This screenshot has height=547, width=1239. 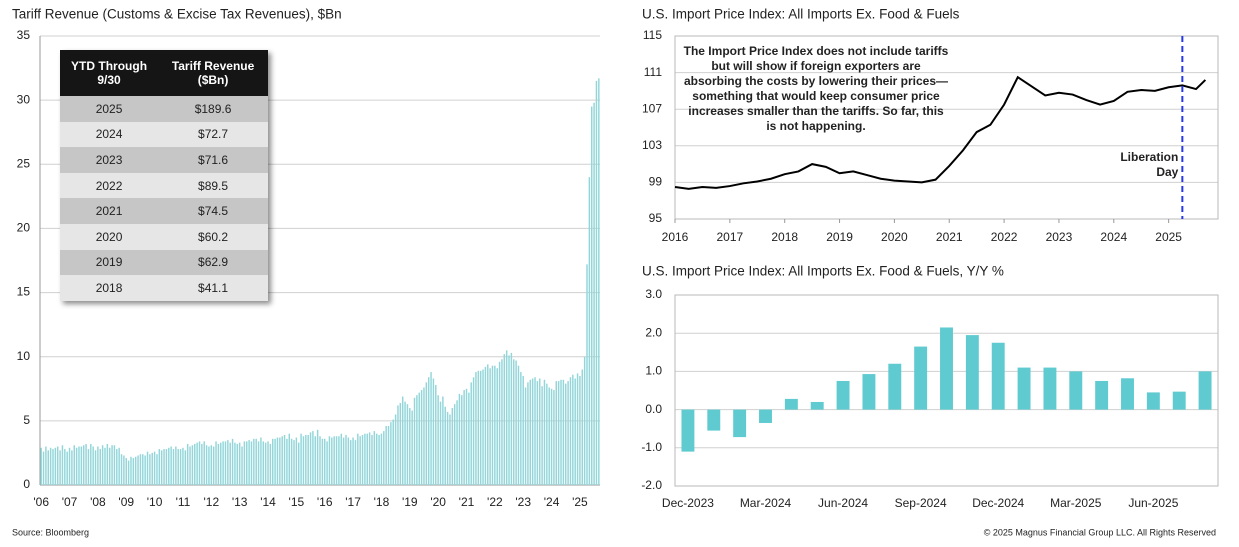 What do you see at coordinates (651, 485) in the screenshot?
I see `y-tick-label: -2.0` at bounding box center [651, 485].